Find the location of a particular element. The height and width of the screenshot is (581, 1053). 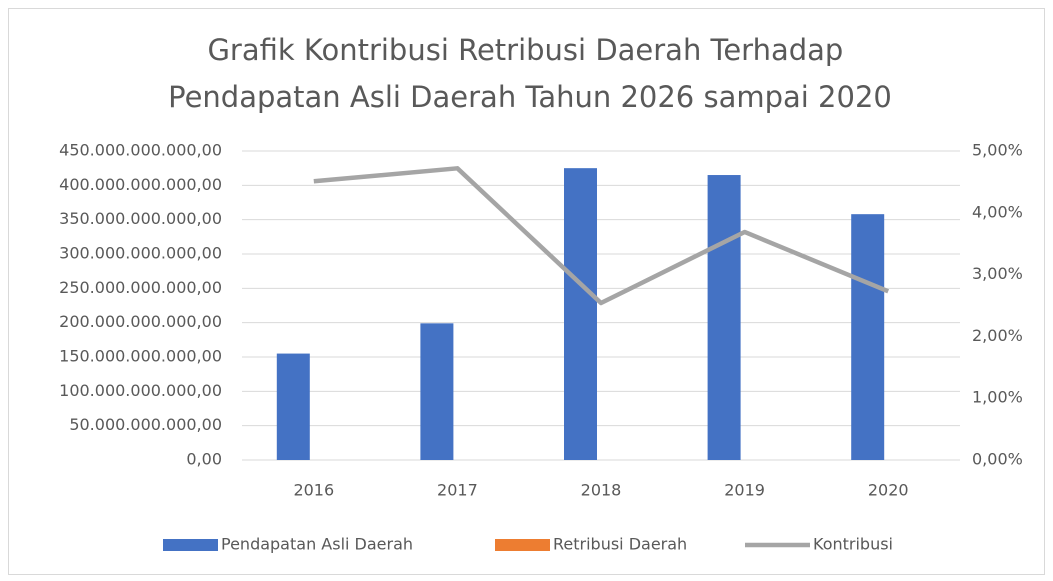

y-tick-label: 150.000.000.000,00 is located at coordinates (140, 356).